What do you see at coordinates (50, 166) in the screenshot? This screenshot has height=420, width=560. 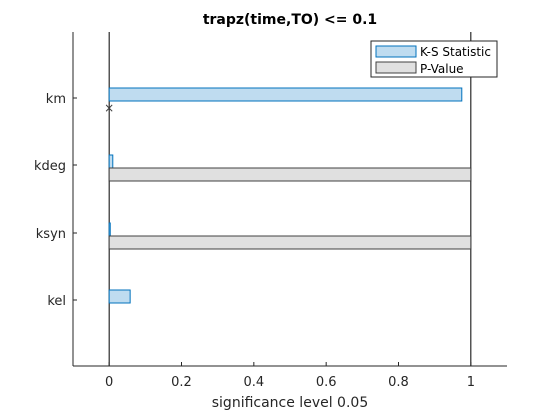 I see `y-tick-label-kdeg: kdeg` at bounding box center [50, 166].